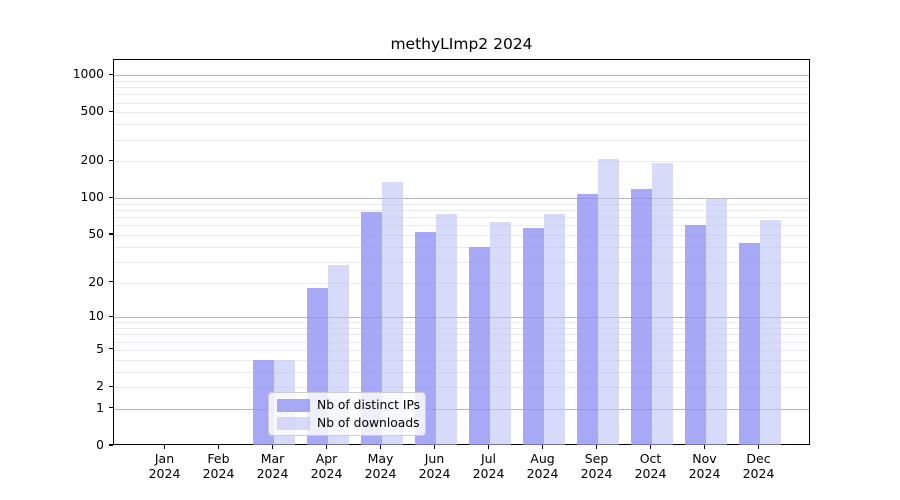 This screenshot has width=900, height=500. I want to click on y-tick-label: 500, so click(92, 111).